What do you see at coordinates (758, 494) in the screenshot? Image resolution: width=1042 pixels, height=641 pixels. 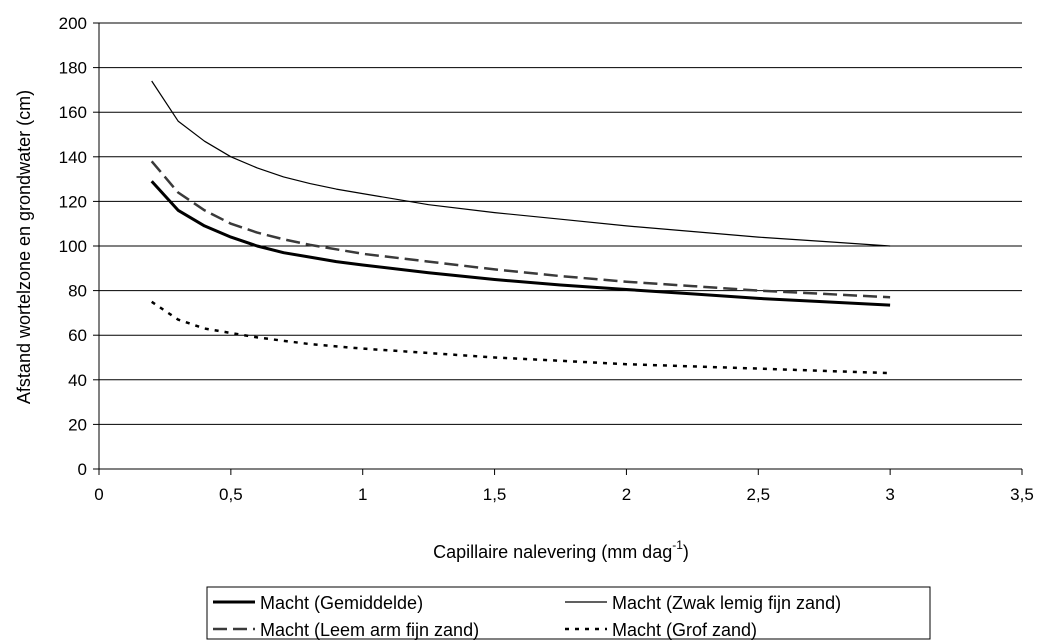 I see `x-tick-label: 2,5` at bounding box center [758, 494].